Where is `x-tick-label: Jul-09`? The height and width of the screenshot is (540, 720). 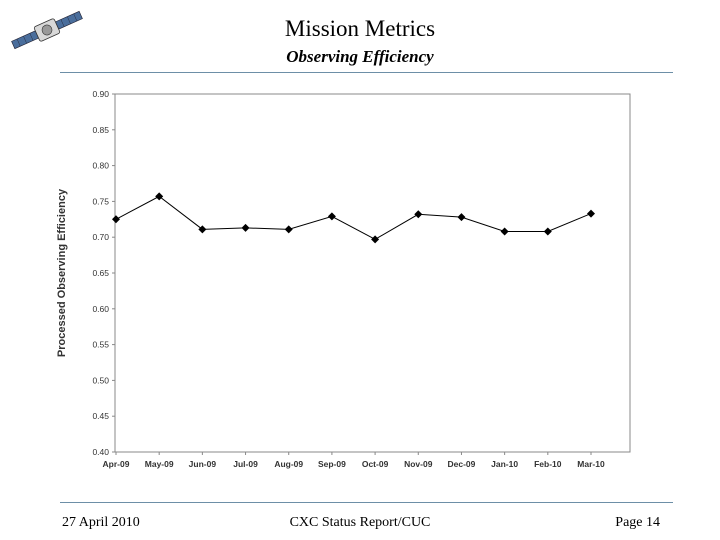 x-tick-label: Jul-09 is located at coordinates (245, 464).